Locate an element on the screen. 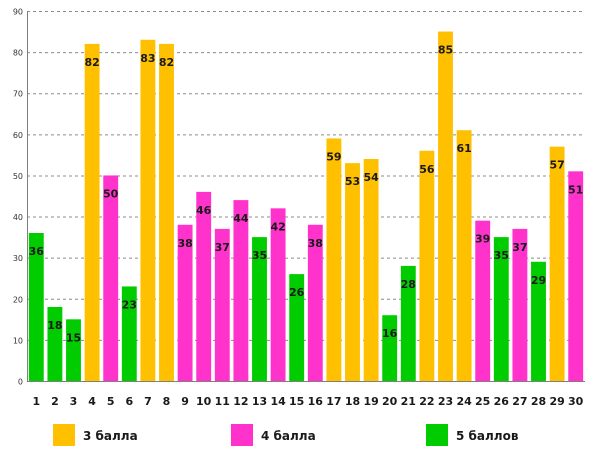 This screenshot has height=454, width=593. bar-value-label: 59 is located at coordinates (333, 156).